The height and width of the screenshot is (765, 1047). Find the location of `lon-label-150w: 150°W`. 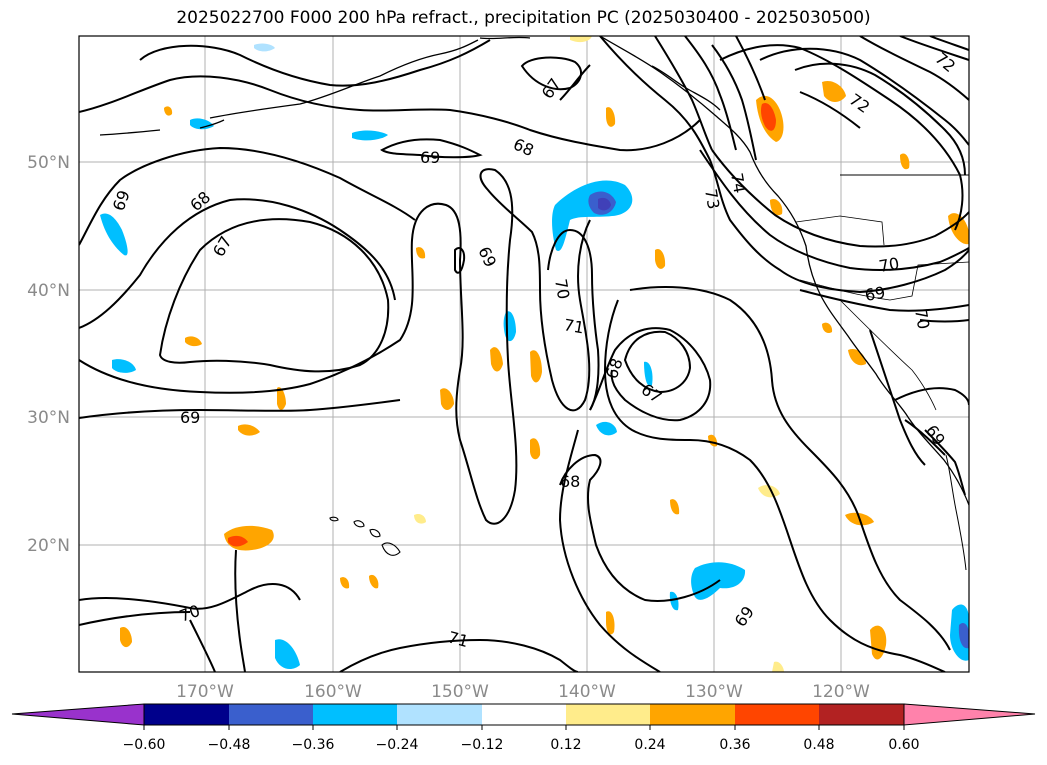

lon-label-150w: 150°W is located at coordinates (460, 692).